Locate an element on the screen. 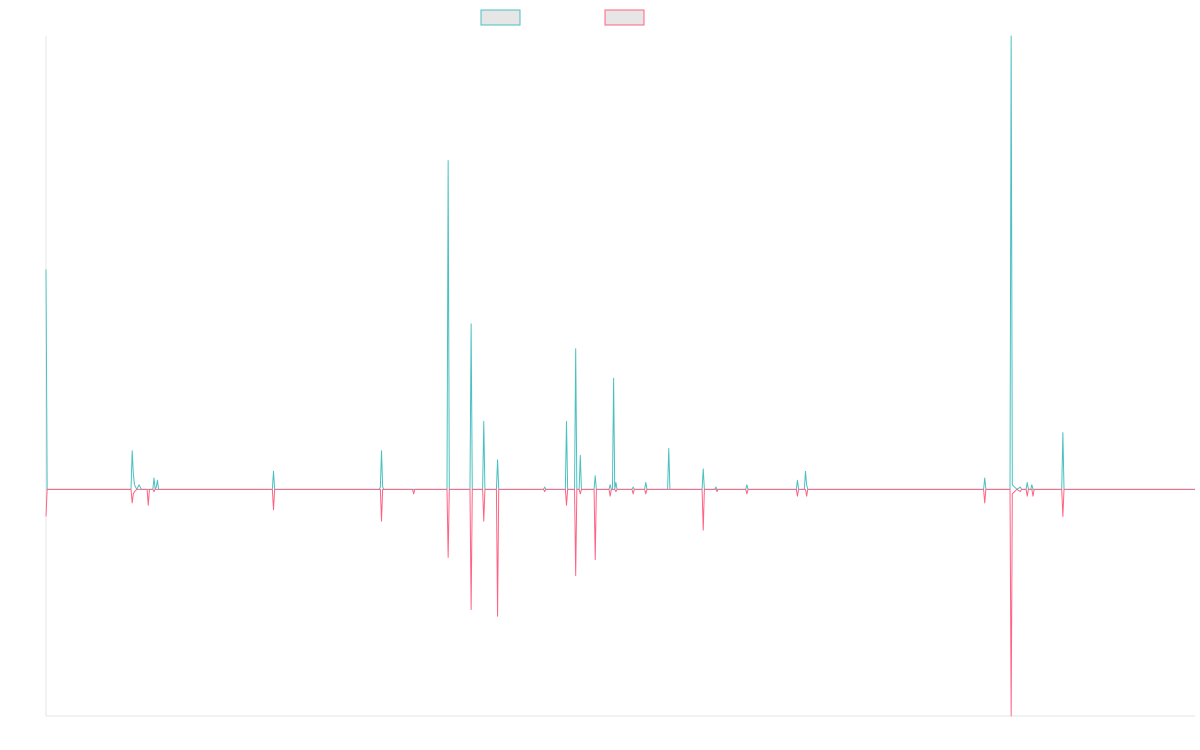  legend is located at coordinates (562, 17).